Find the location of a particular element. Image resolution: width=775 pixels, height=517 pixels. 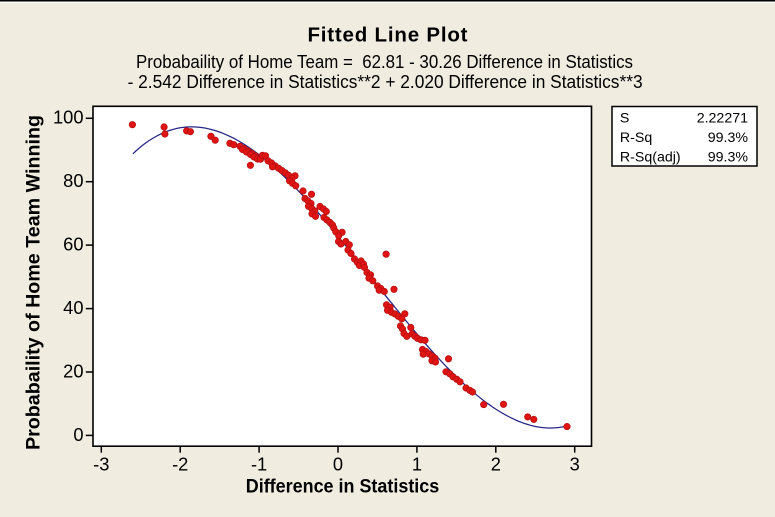

svg-text: 3 is located at coordinates (575, 463).